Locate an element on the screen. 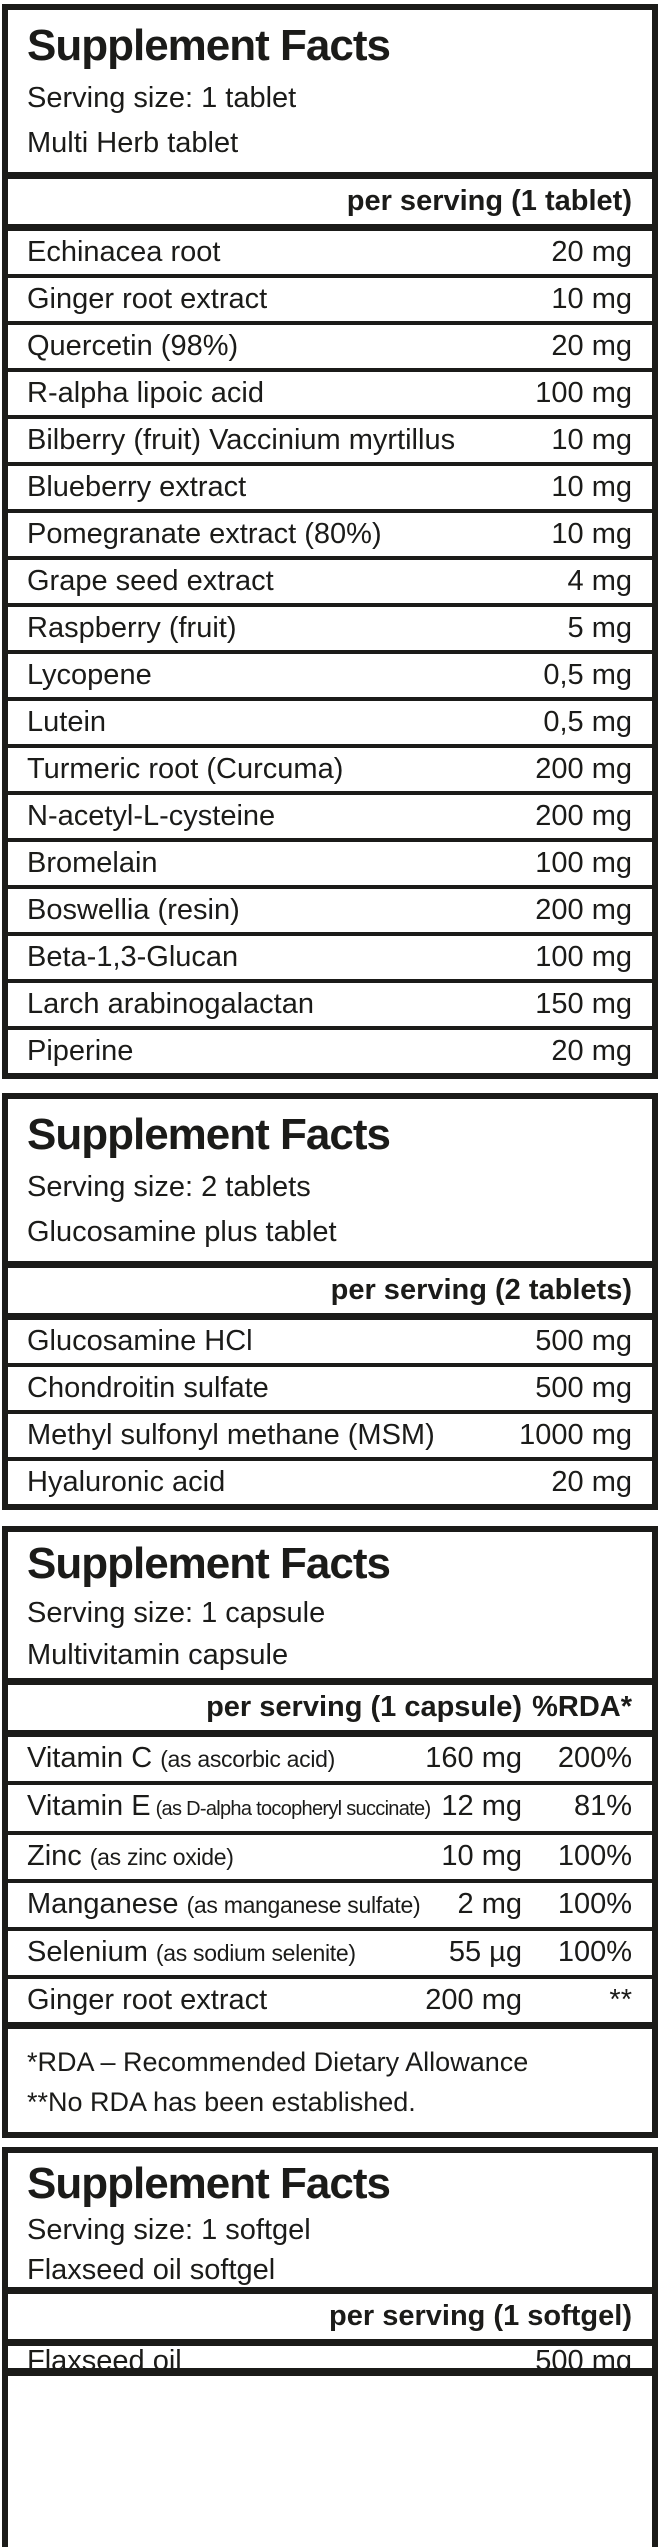  ingredient-amount: 1000 mg is located at coordinates (575, 1435).